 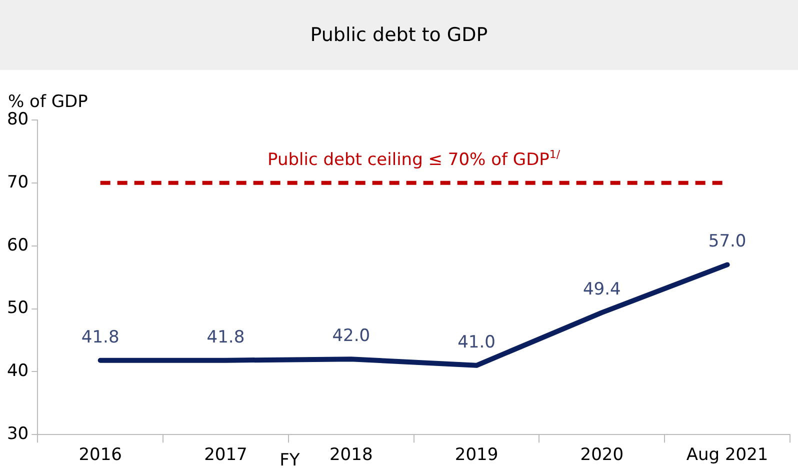 What do you see at coordinates (17, 308) in the screenshot?
I see `y-tick-label: 50` at bounding box center [17, 308].